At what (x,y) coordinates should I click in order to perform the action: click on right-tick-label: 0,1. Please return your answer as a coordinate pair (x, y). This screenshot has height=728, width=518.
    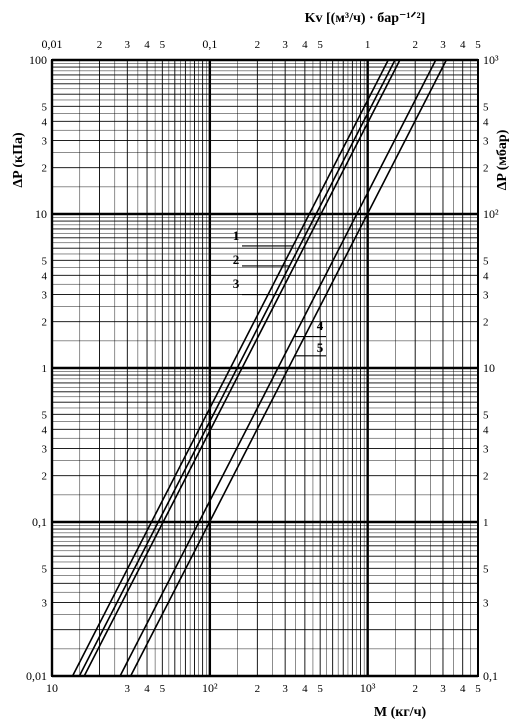
    Looking at the image, I should click on (490, 676).